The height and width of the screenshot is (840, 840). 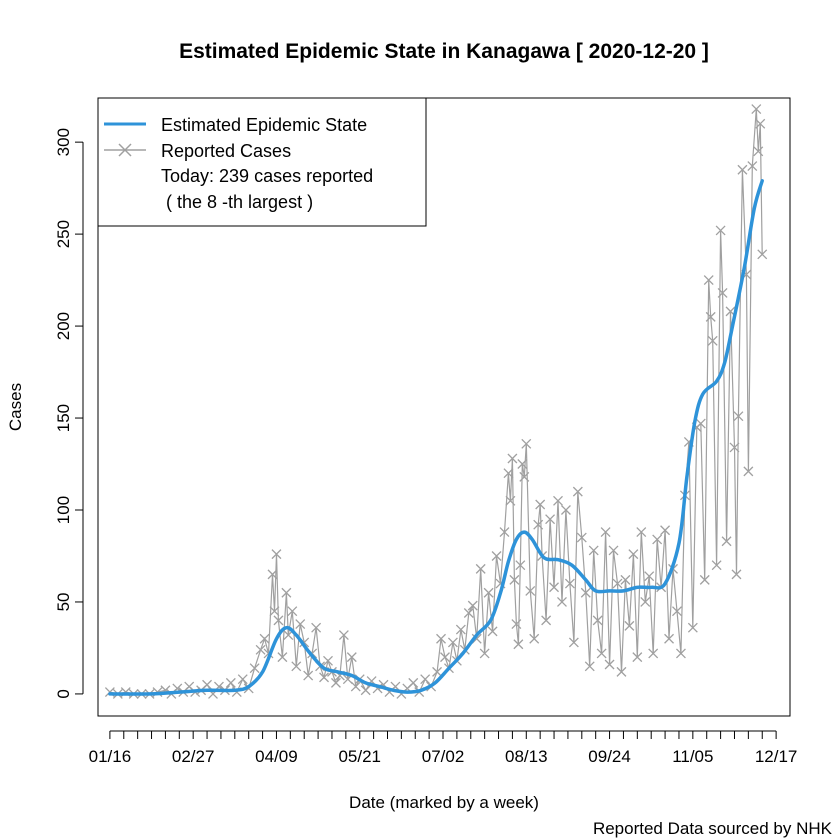 I want to click on source-note: Reported Data sourced by NHK, so click(x=713, y=828).